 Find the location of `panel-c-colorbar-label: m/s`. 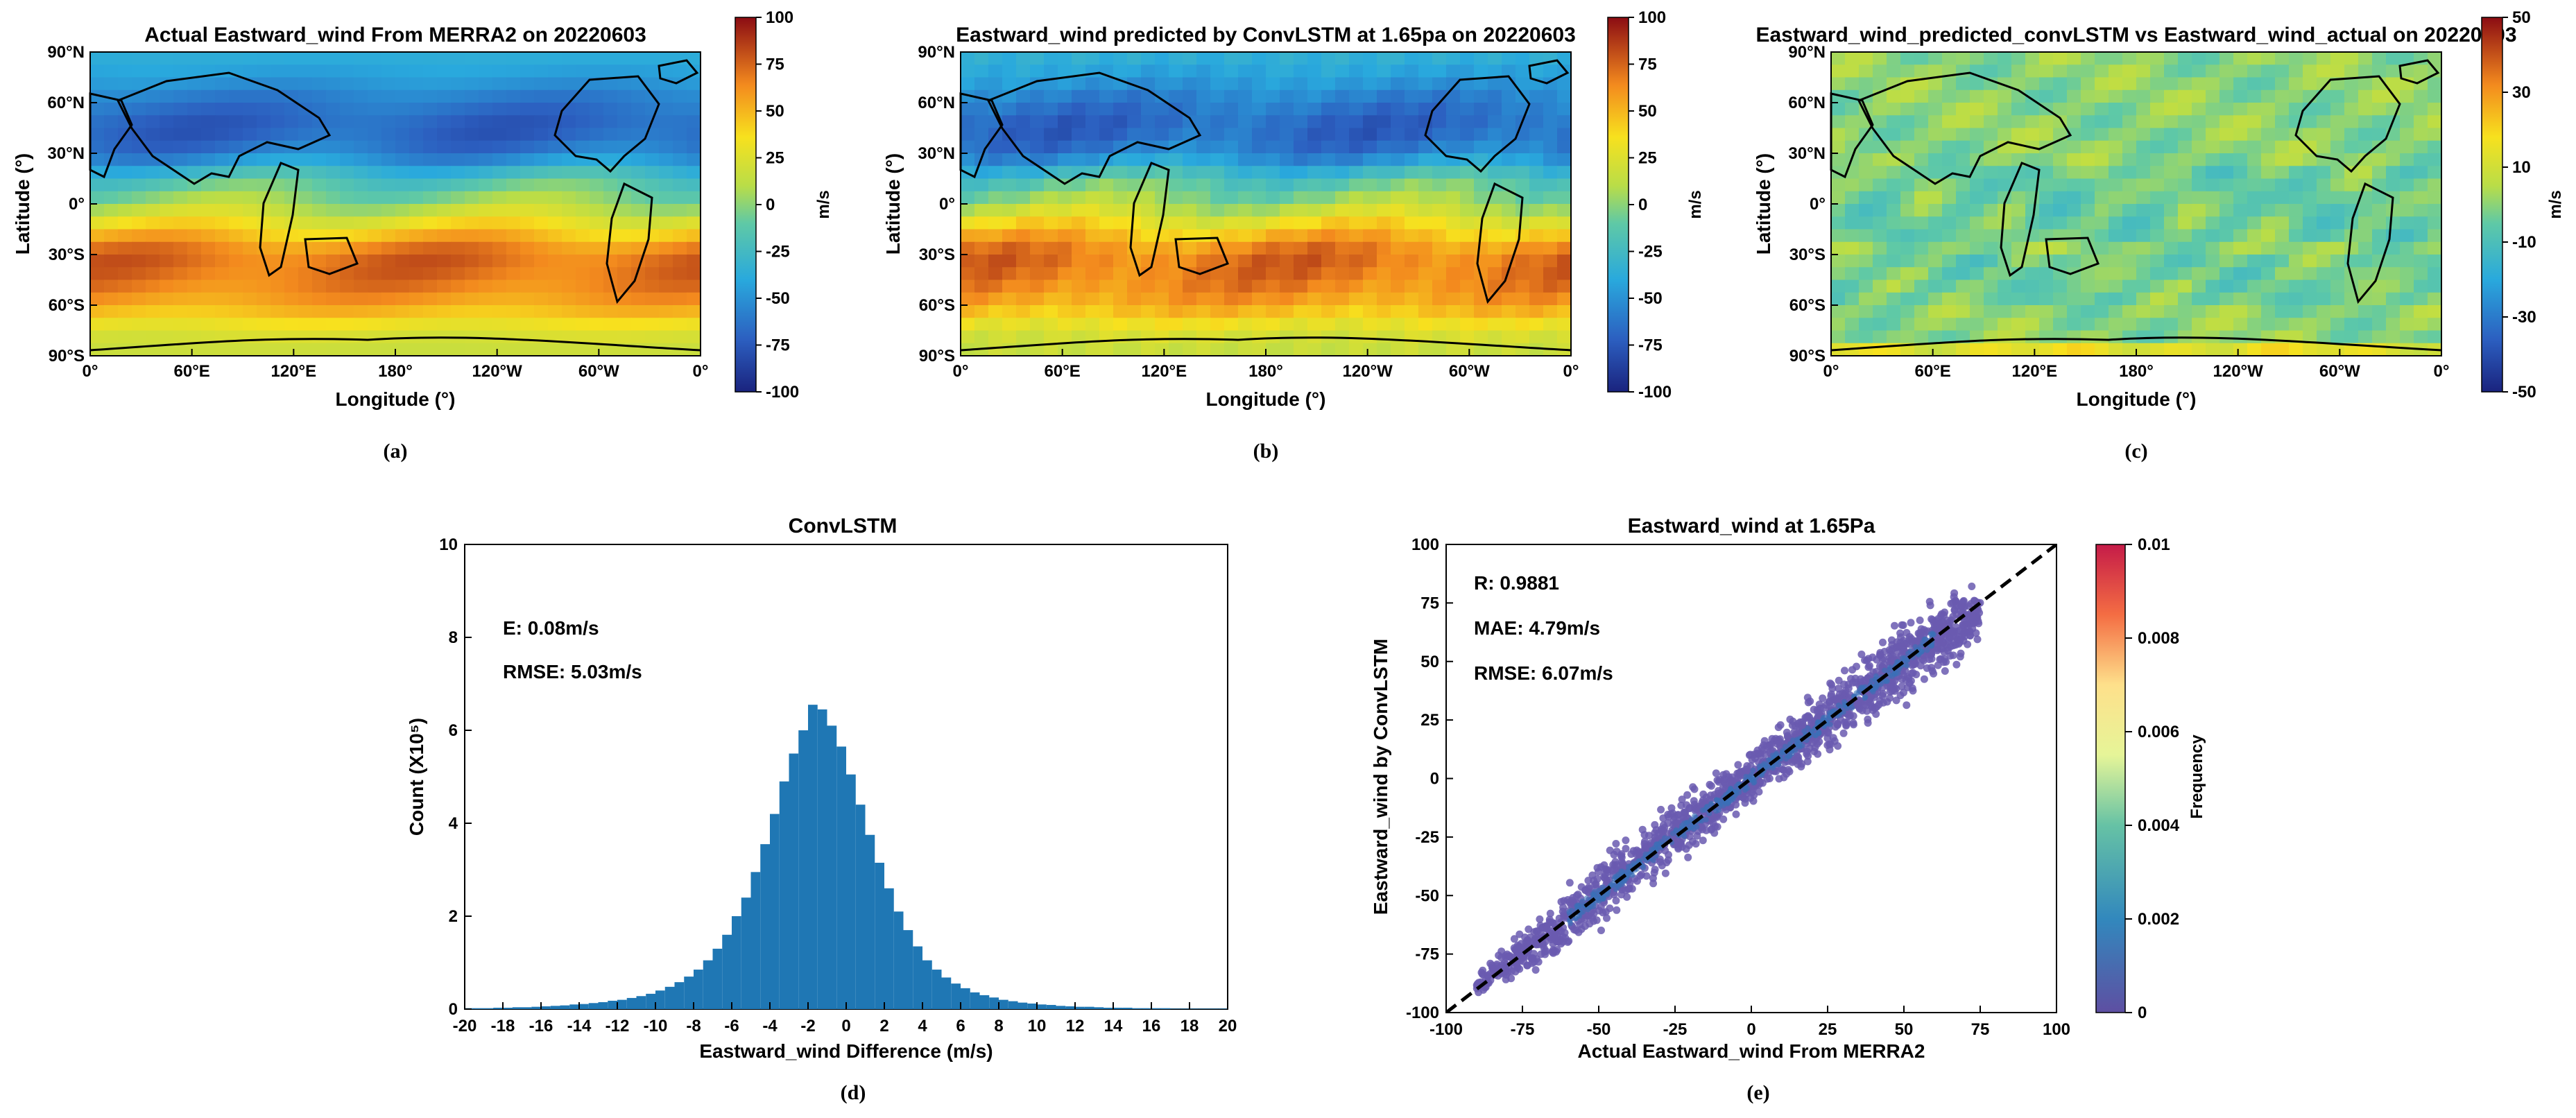

panel-c-colorbar-label: m/s is located at coordinates (2555, 204).